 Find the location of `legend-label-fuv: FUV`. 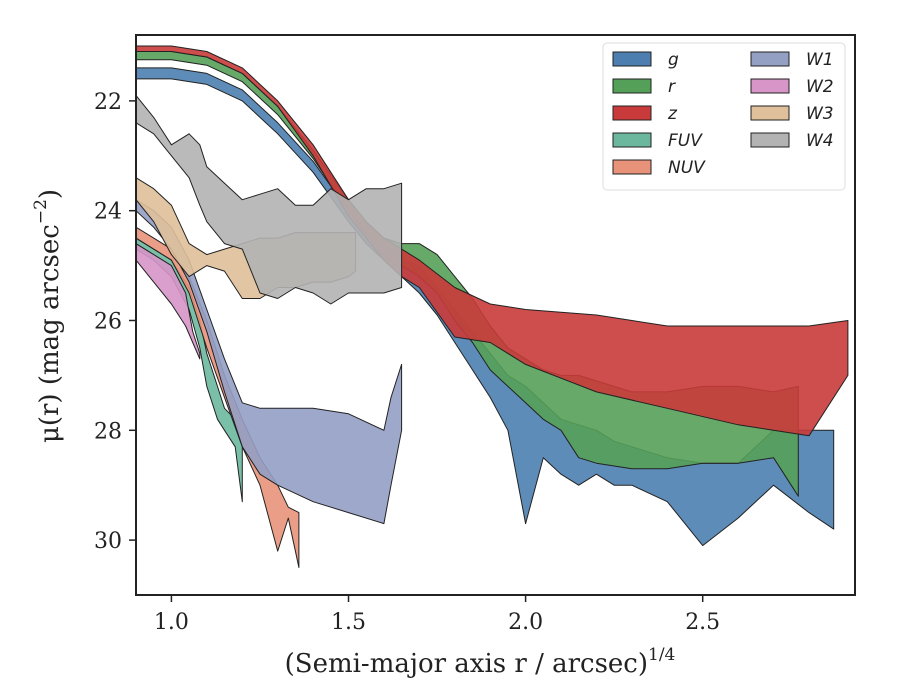

legend-label-fuv: FUV is located at coordinates (685, 141).